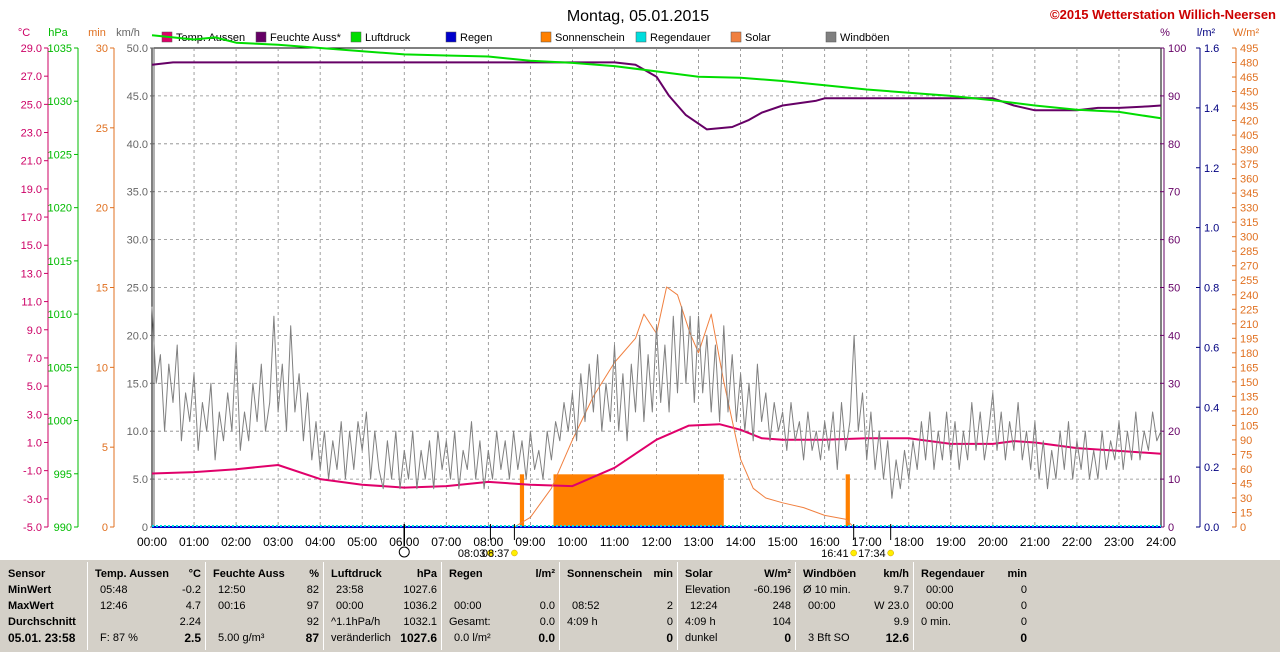  What do you see at coordinates (1246, 455) in the screenshot?
I see `axis-tick-solar: 75` at bounding box center [1246, 455].